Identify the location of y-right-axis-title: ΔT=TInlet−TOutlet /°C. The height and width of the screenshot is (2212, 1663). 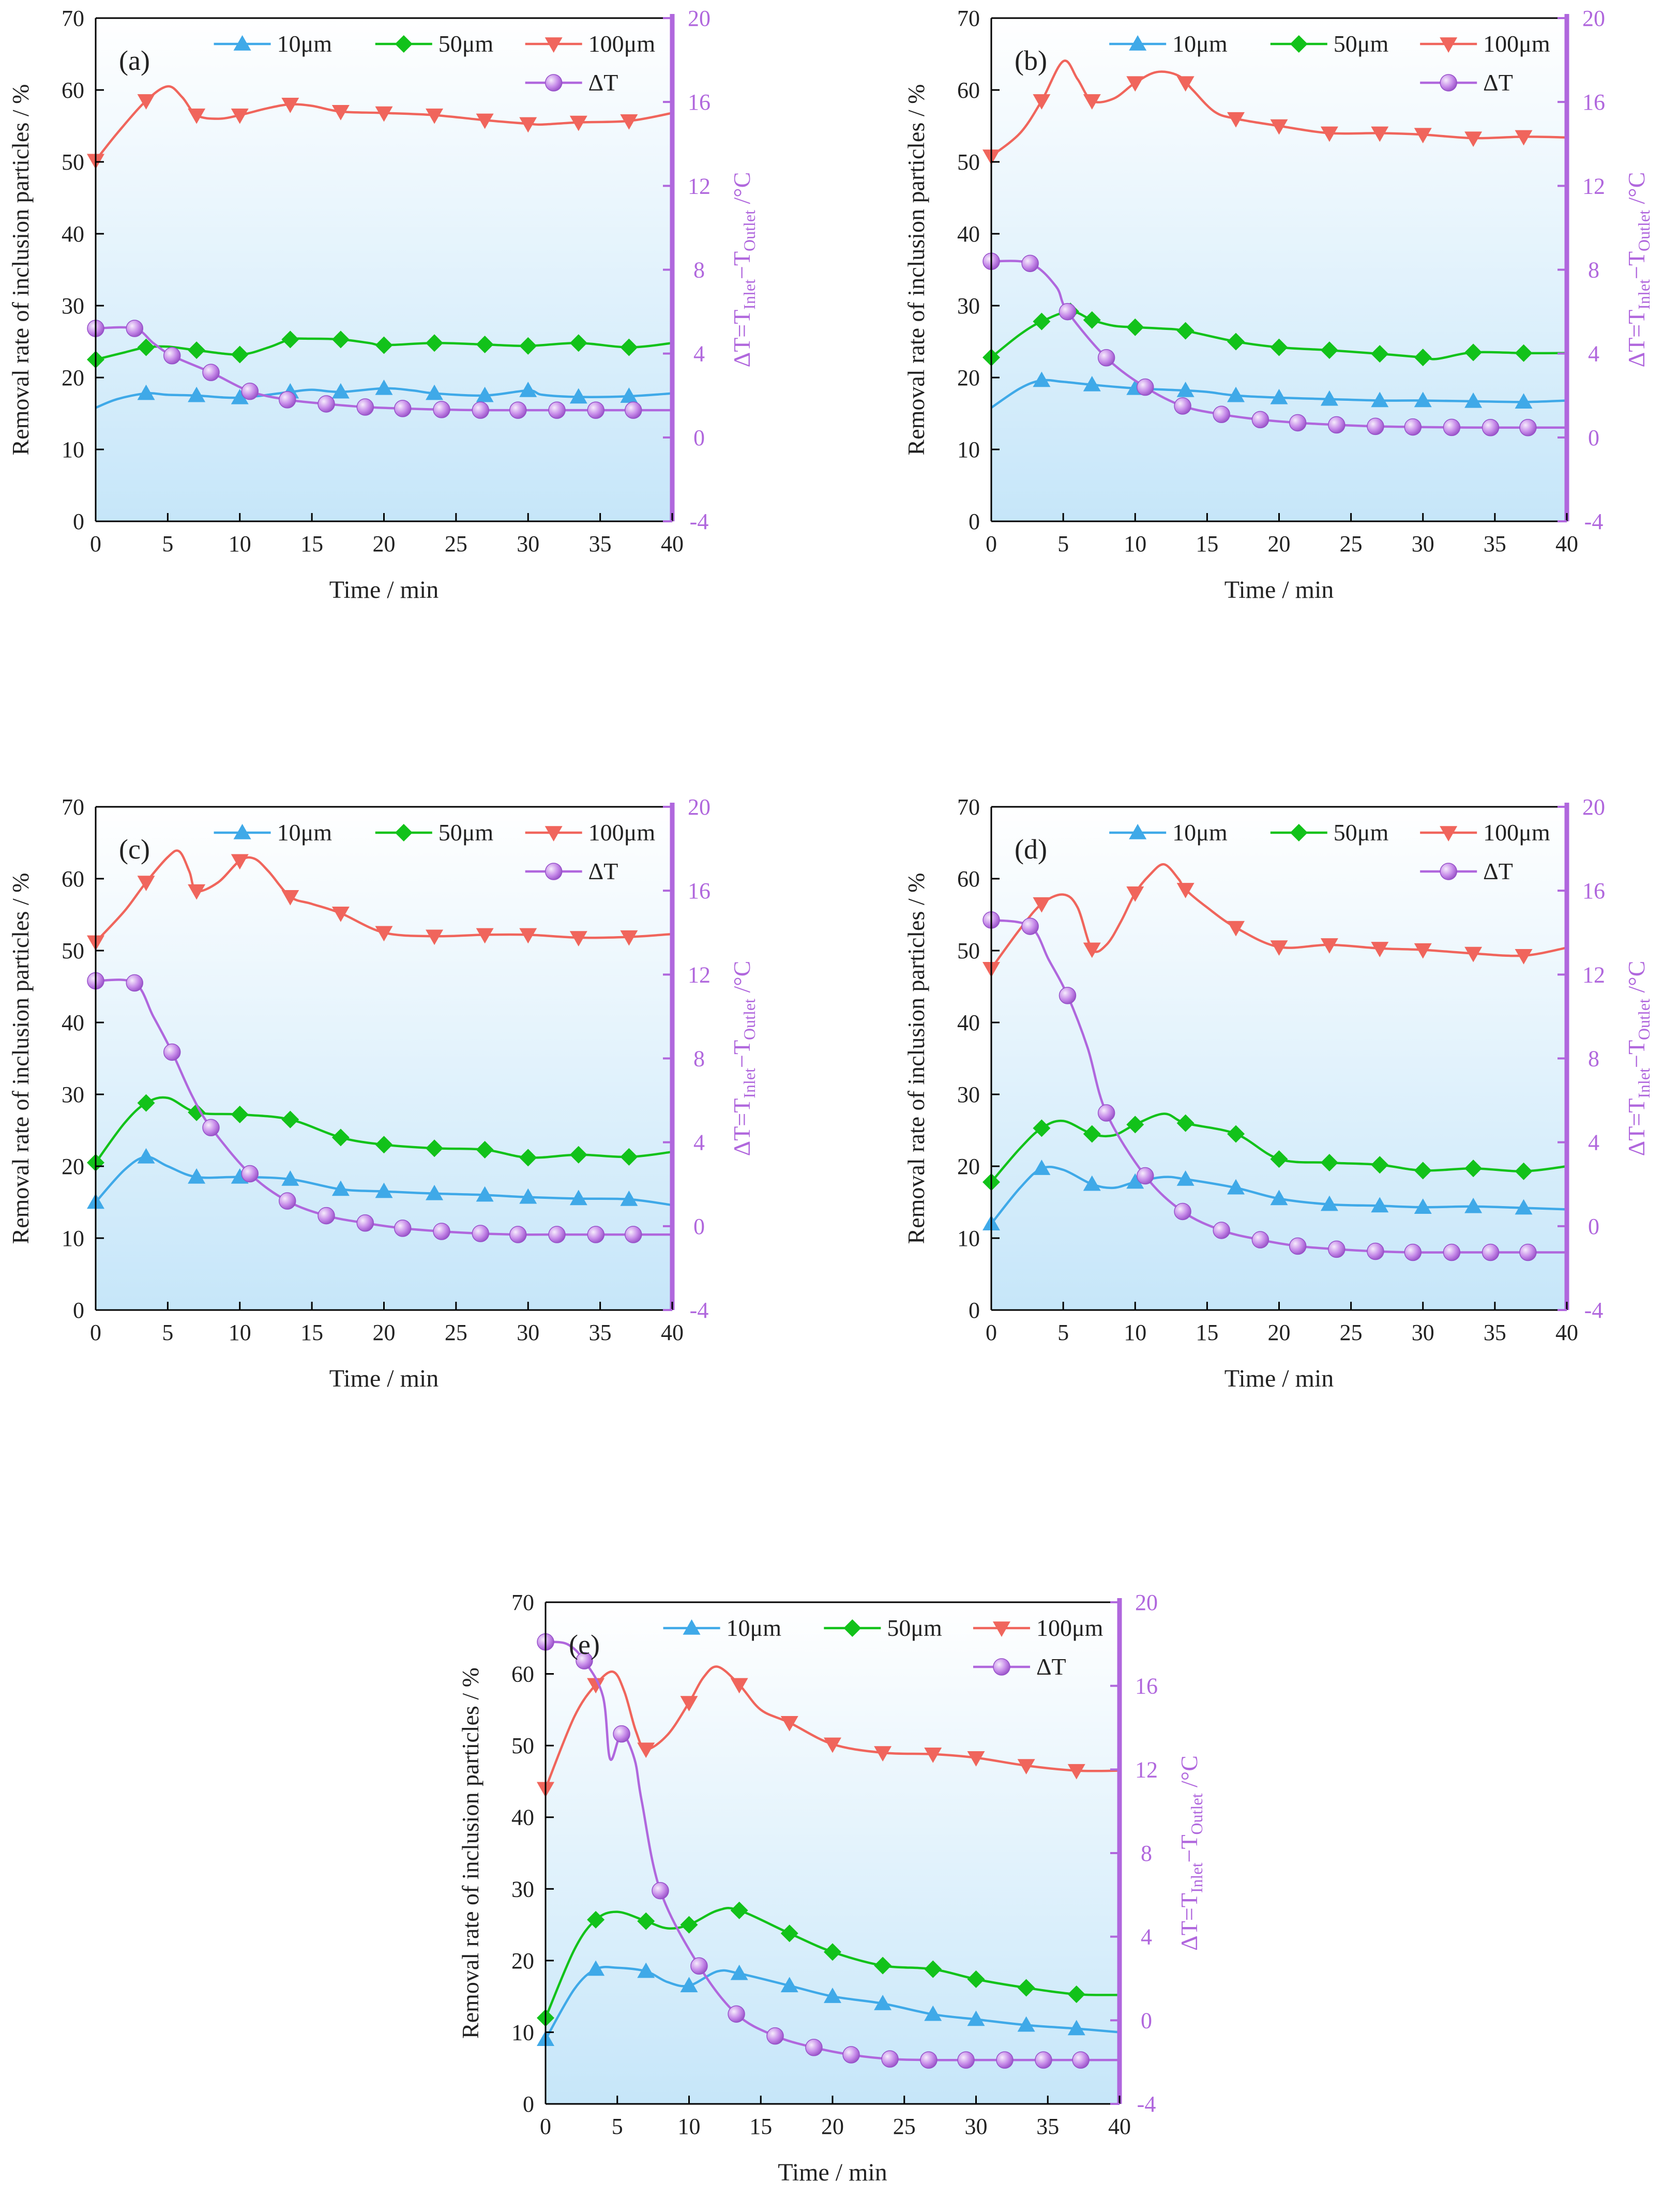
(1638, 1059).